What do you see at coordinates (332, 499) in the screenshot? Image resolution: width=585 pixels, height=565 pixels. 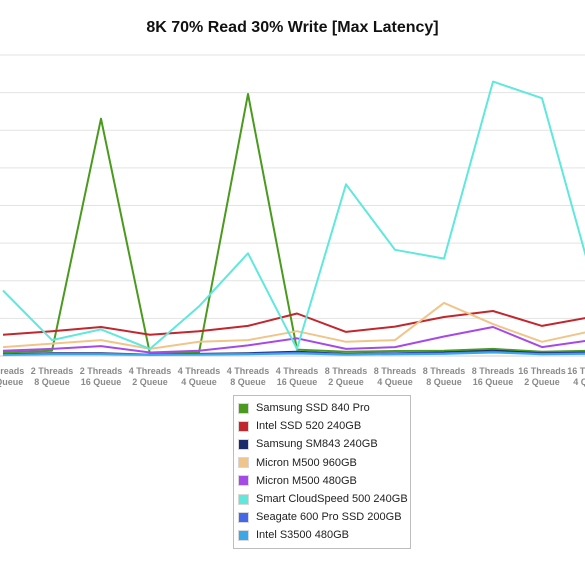 I see `legend-label: Smart CloudSpeed 500 240GB` at bounding box center [332, 499].